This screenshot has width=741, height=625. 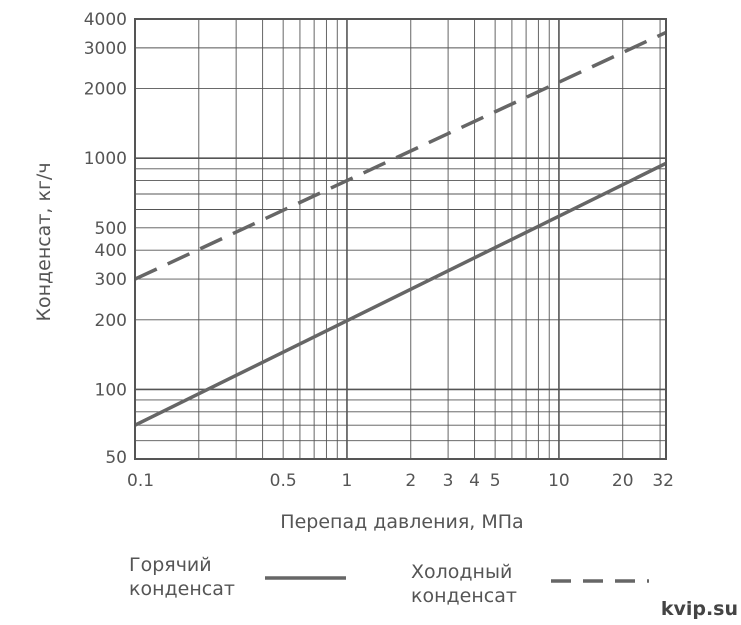 What do you see at coordinates (111, 280) in the screenshot?
I see `y-tick-label: 300` at bounding box center [111, 280].